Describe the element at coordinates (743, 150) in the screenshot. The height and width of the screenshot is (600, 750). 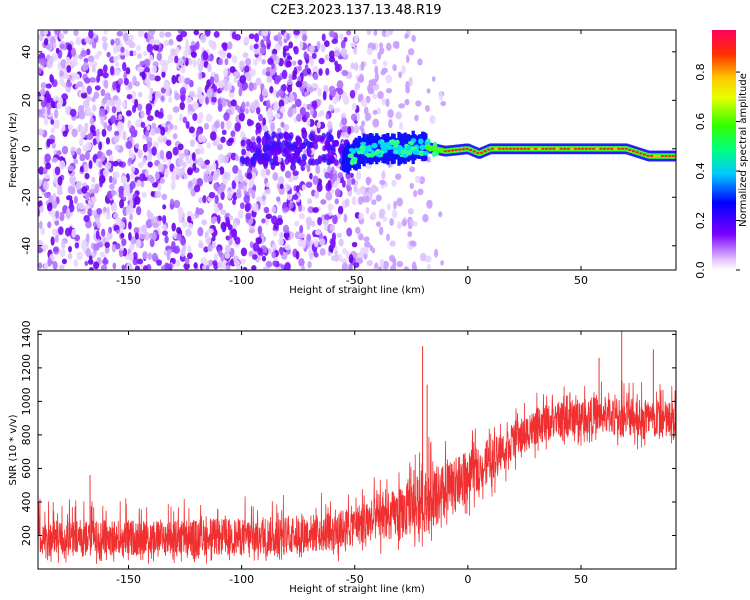
I see `colorbar-label: Normalized spectral amplitude` at that location.